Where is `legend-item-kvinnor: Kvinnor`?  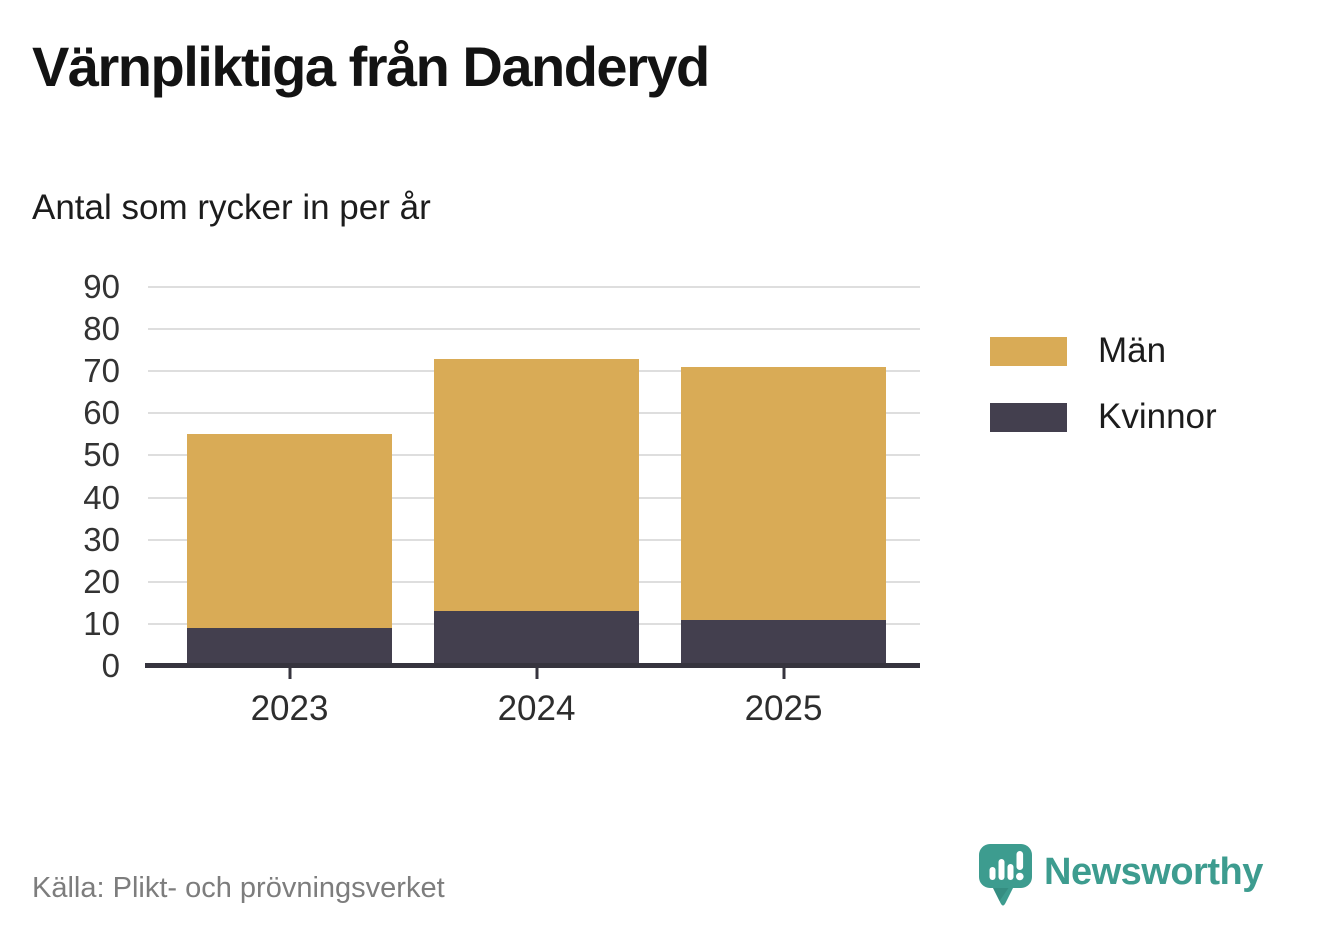
legend-item-kvinnor: Kvinnor is located at coordinates (1103, 417).